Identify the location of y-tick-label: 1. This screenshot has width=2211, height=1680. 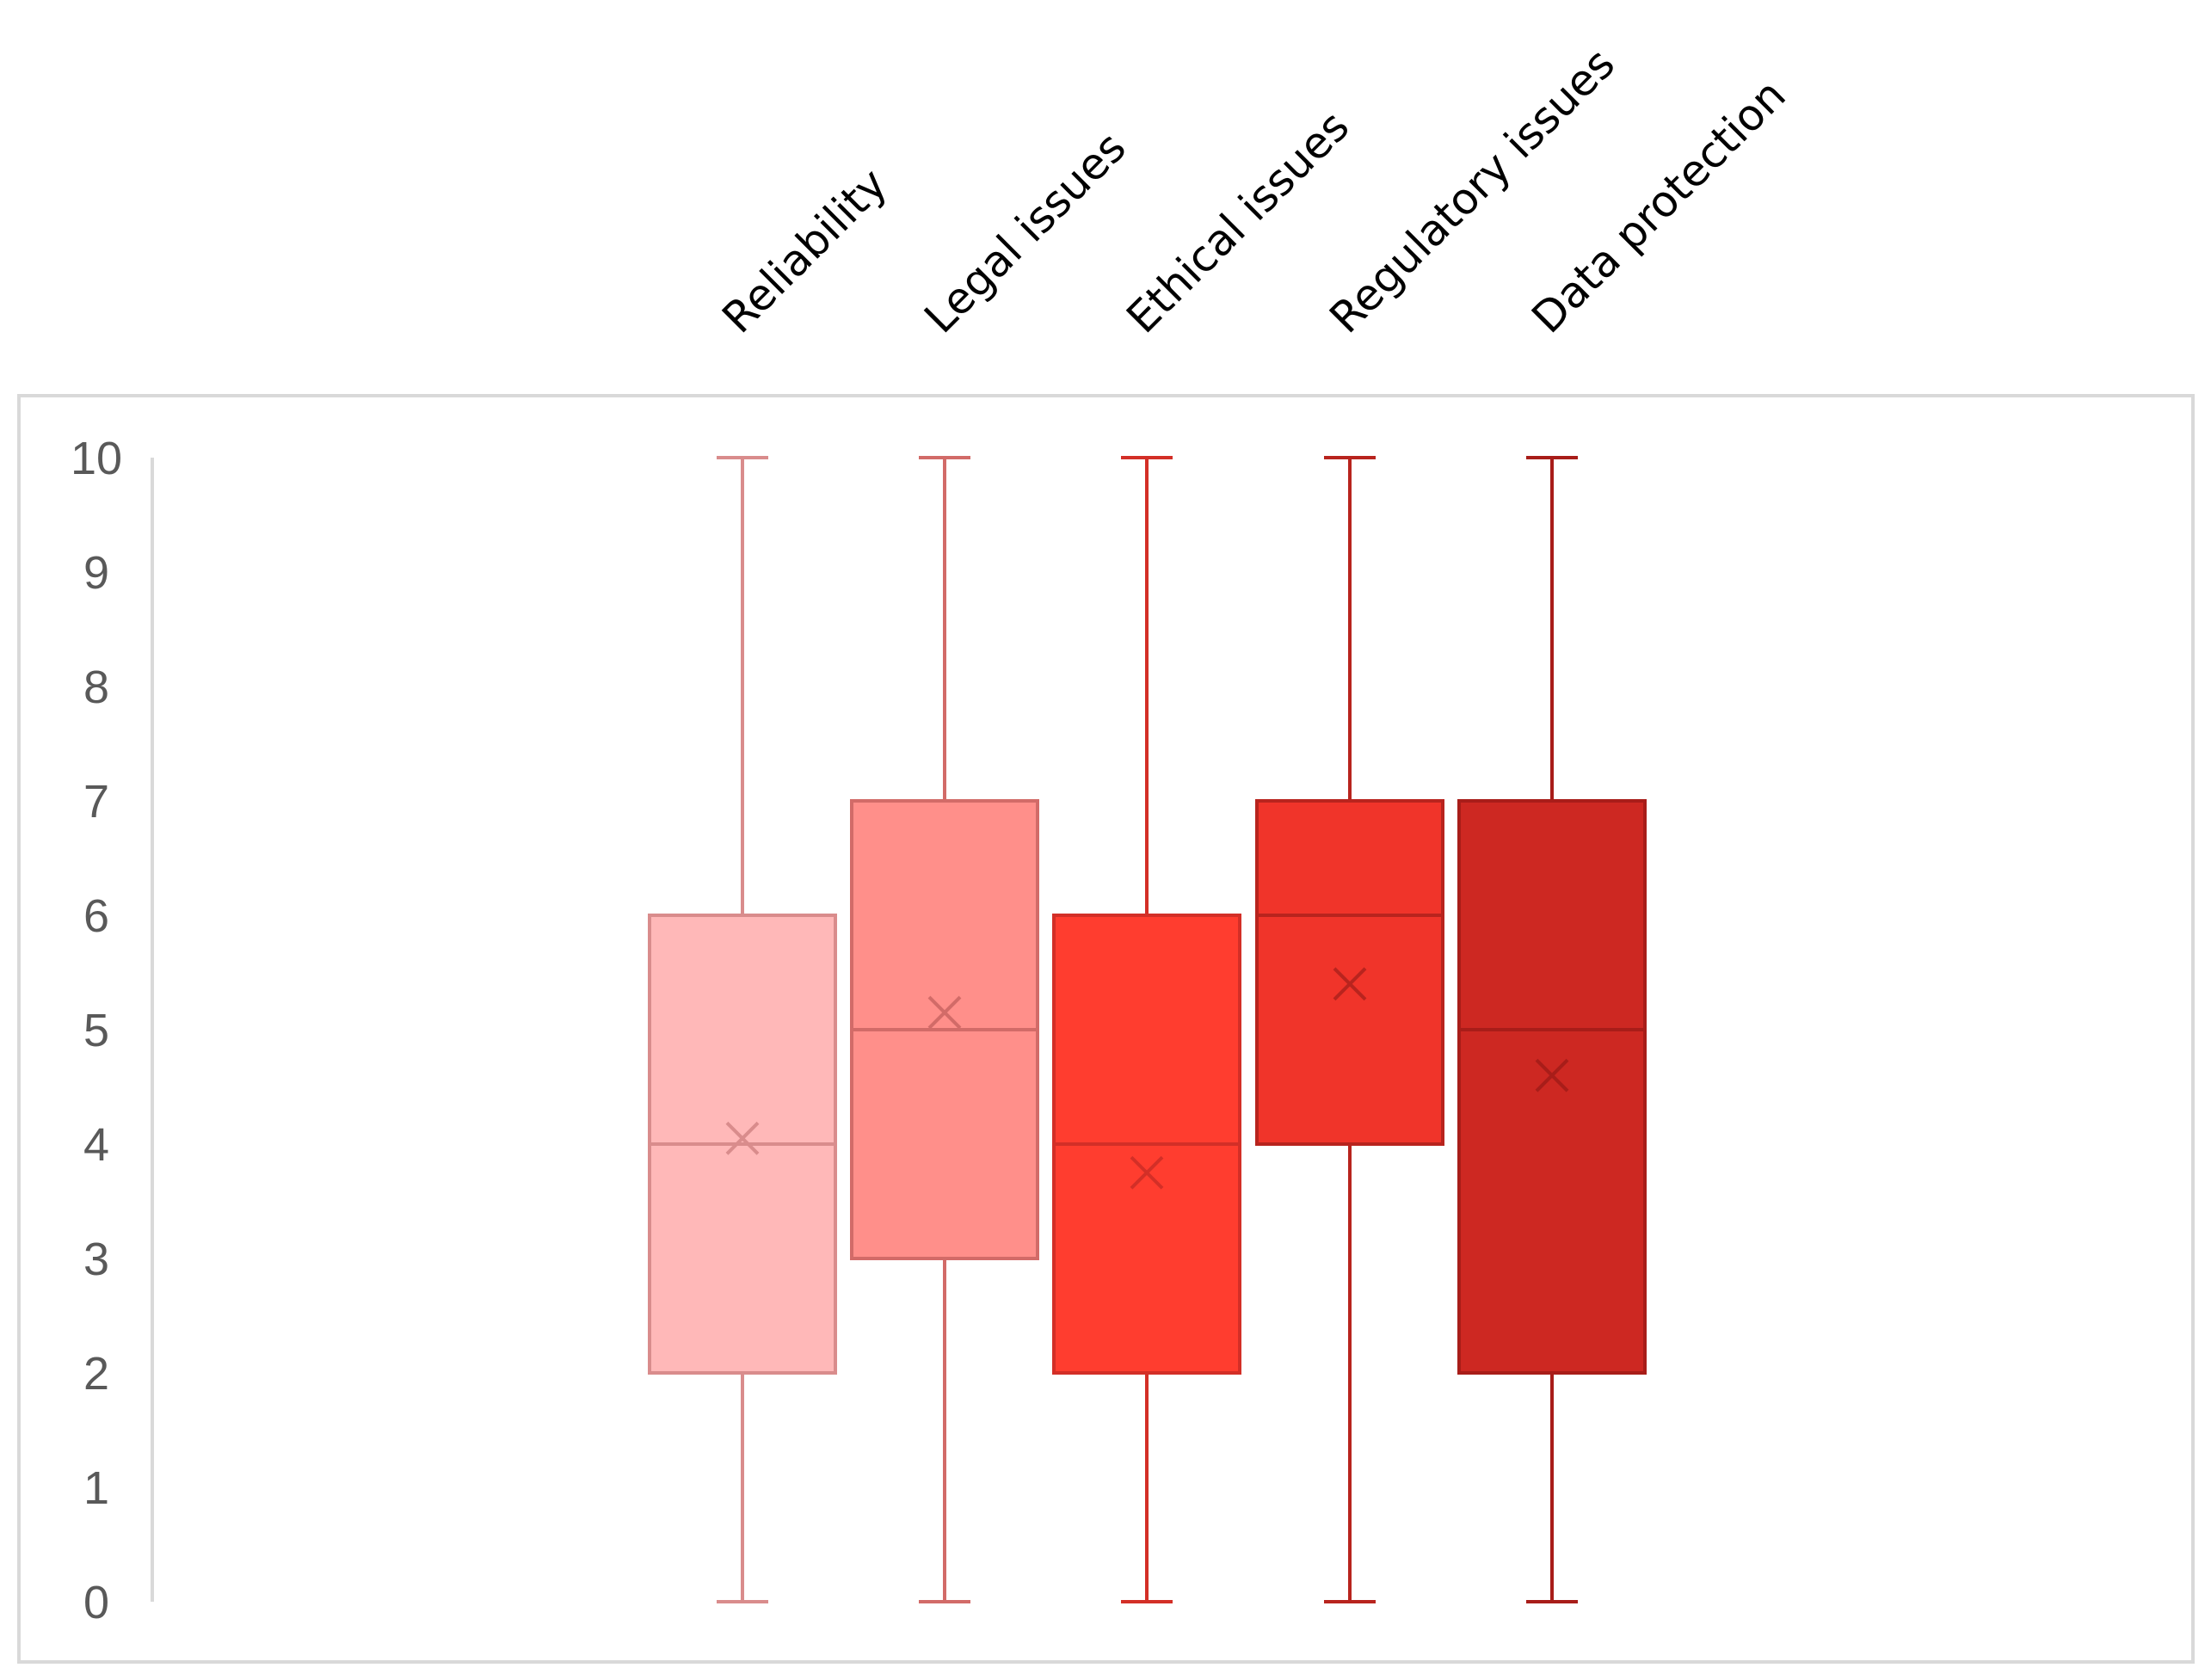
(96, 1488).